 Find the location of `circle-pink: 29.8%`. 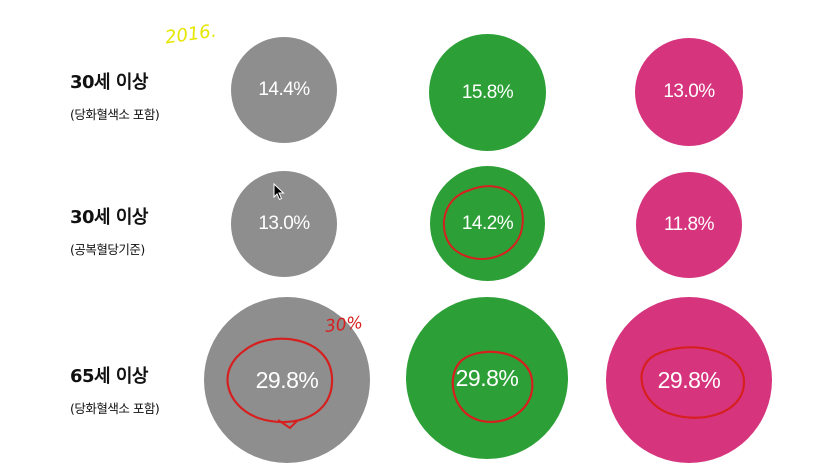

circle-pink: 29.8% is located at coordinates (689, 380).